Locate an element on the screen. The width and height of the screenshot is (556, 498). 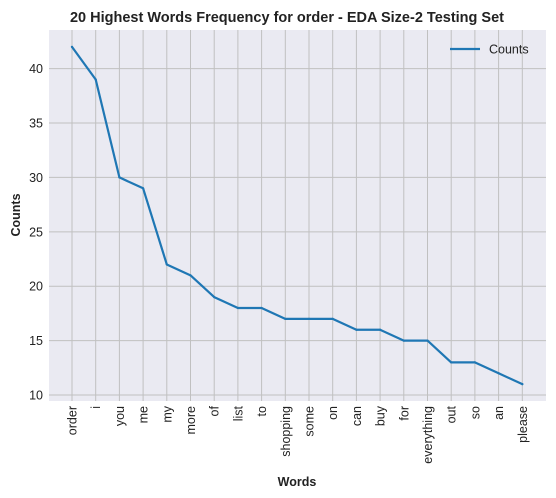
x-tick-label: on is located at coordinates (333, 413).